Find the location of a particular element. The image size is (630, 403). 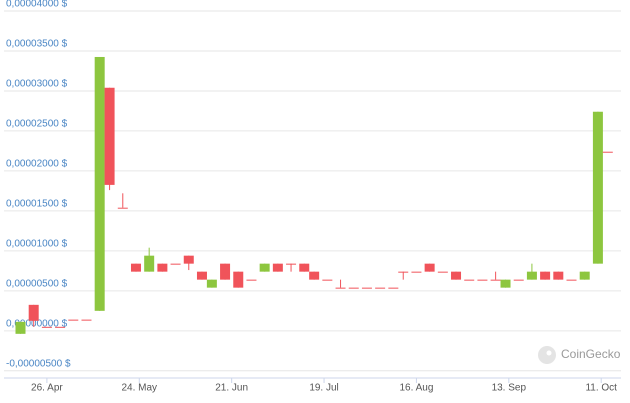

y-tick-label: 0,00001500 $ is located at coordinates (37, 204).